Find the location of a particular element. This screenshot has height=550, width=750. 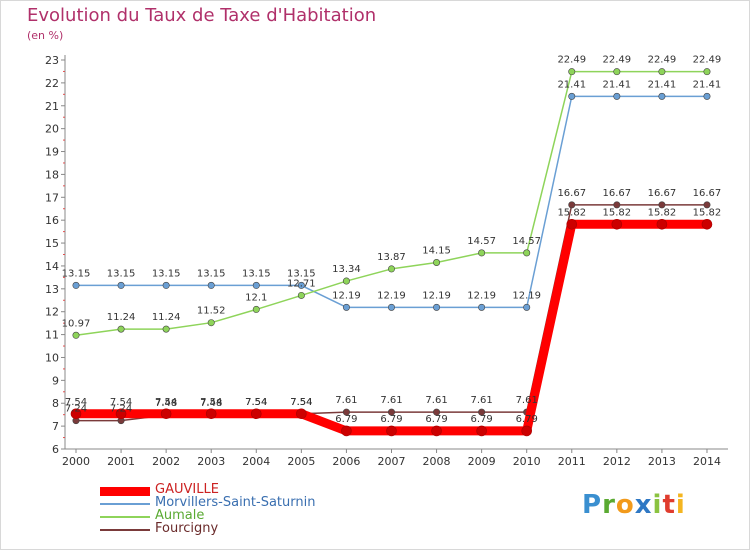

x-tick-label: 2003 is located at coordinates (211, 461).